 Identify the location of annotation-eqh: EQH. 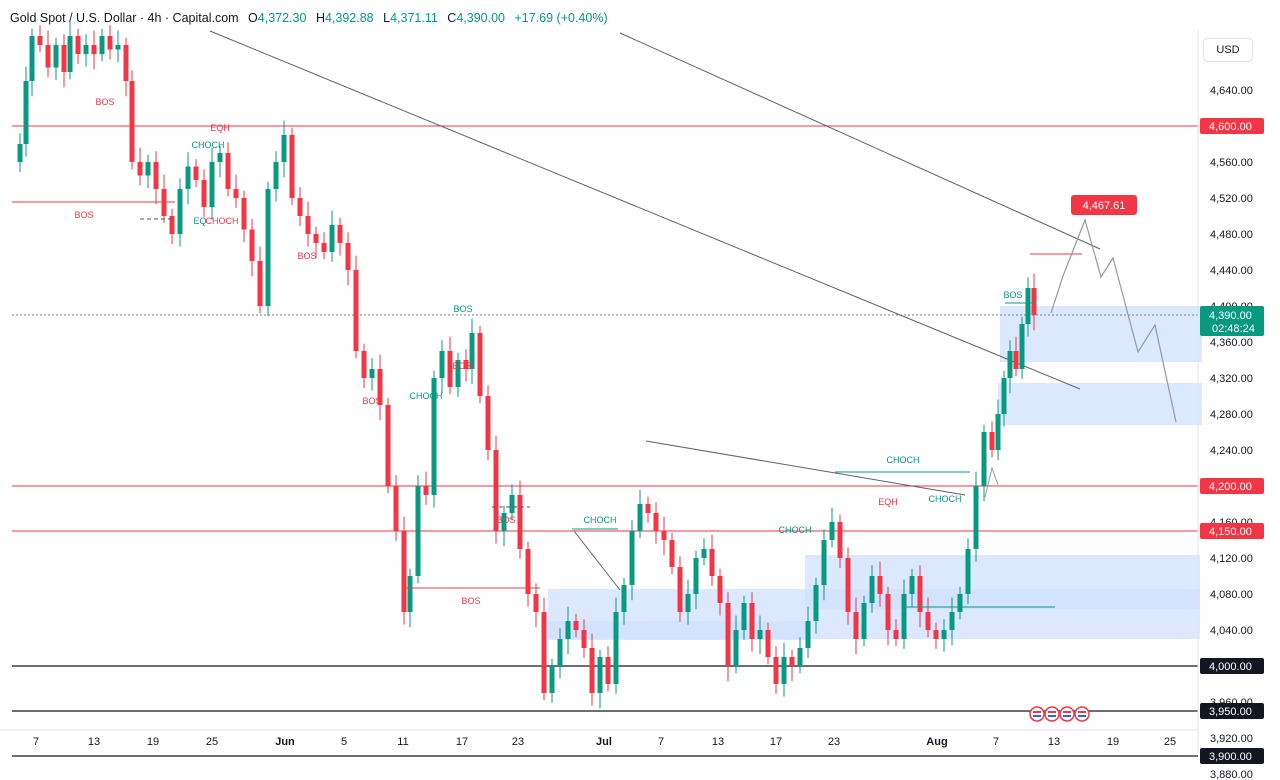
(888, 502).